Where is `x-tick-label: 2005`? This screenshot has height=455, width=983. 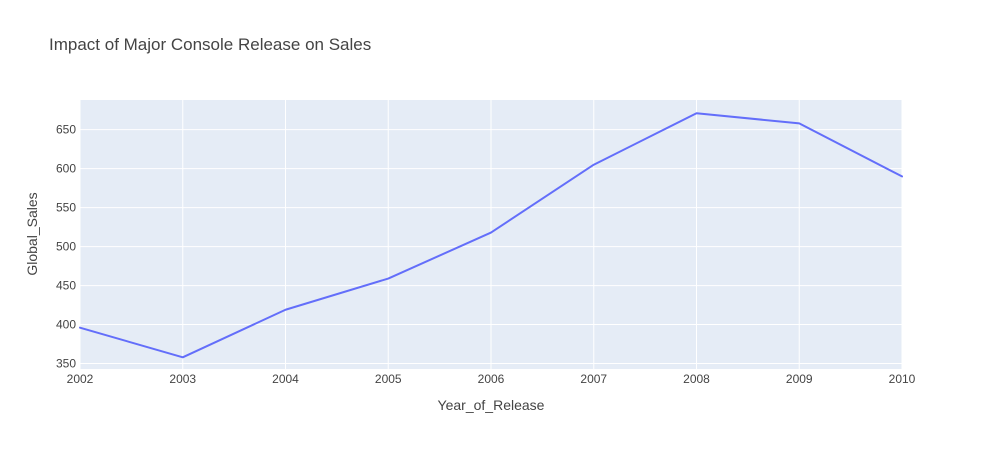 x-tick-label: 2005 is located at coordinates (388, 379).